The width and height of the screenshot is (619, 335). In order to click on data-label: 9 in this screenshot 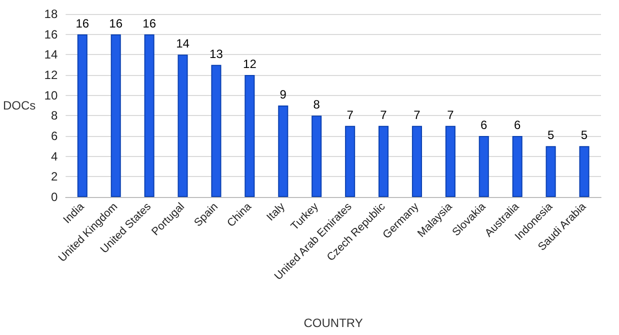, I will do `click(283, 95)`.